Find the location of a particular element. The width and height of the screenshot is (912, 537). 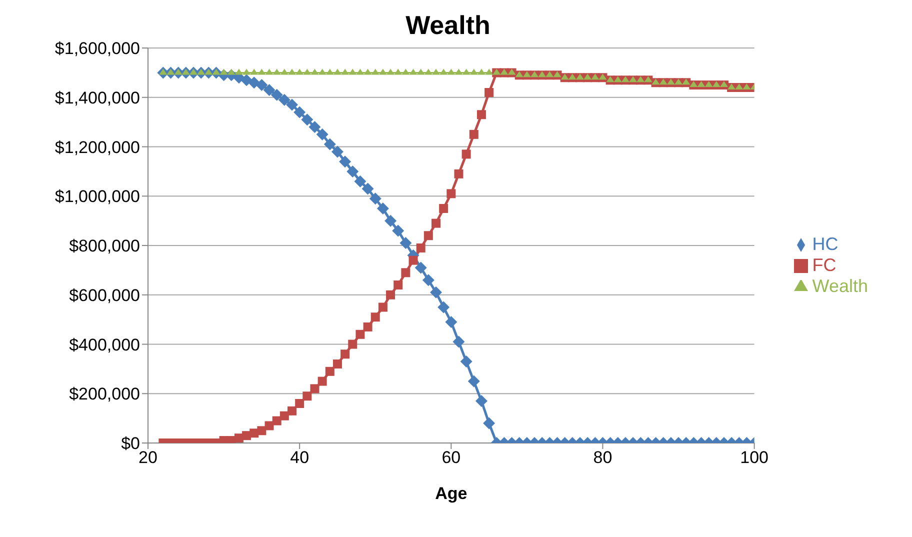

x-tick-label: 20 is located at coordinates (148, 458).